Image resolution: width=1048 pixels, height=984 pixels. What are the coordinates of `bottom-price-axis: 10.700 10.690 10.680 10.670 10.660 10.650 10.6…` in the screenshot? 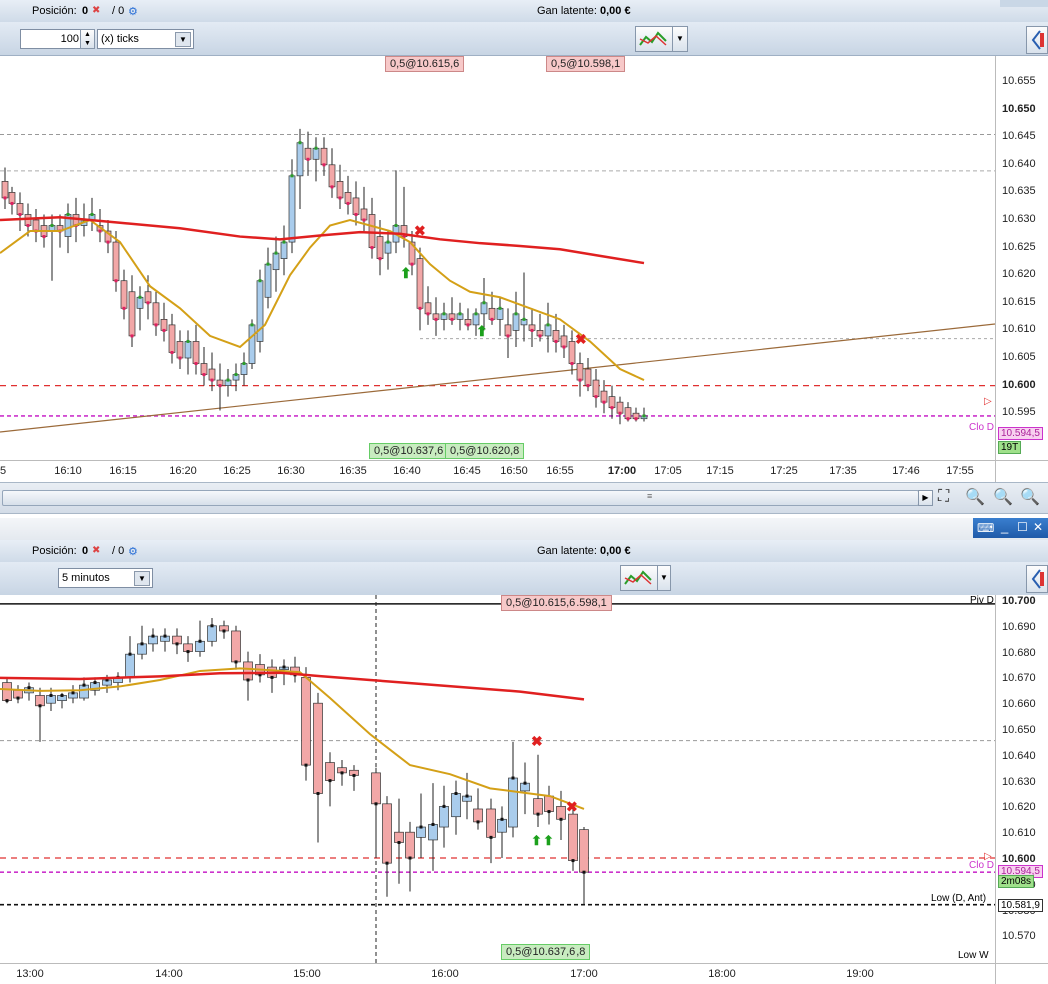 It's located at (1016, 779).